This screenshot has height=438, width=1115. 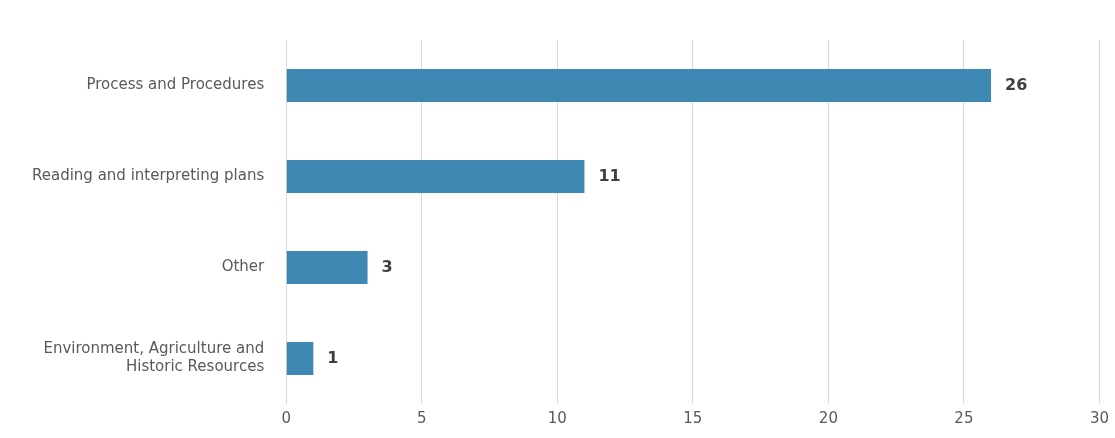 What do you see at coordinates (243, 266) in the screenshot?
I see `y-tick-label: Other` at bounding box center [243, 266].